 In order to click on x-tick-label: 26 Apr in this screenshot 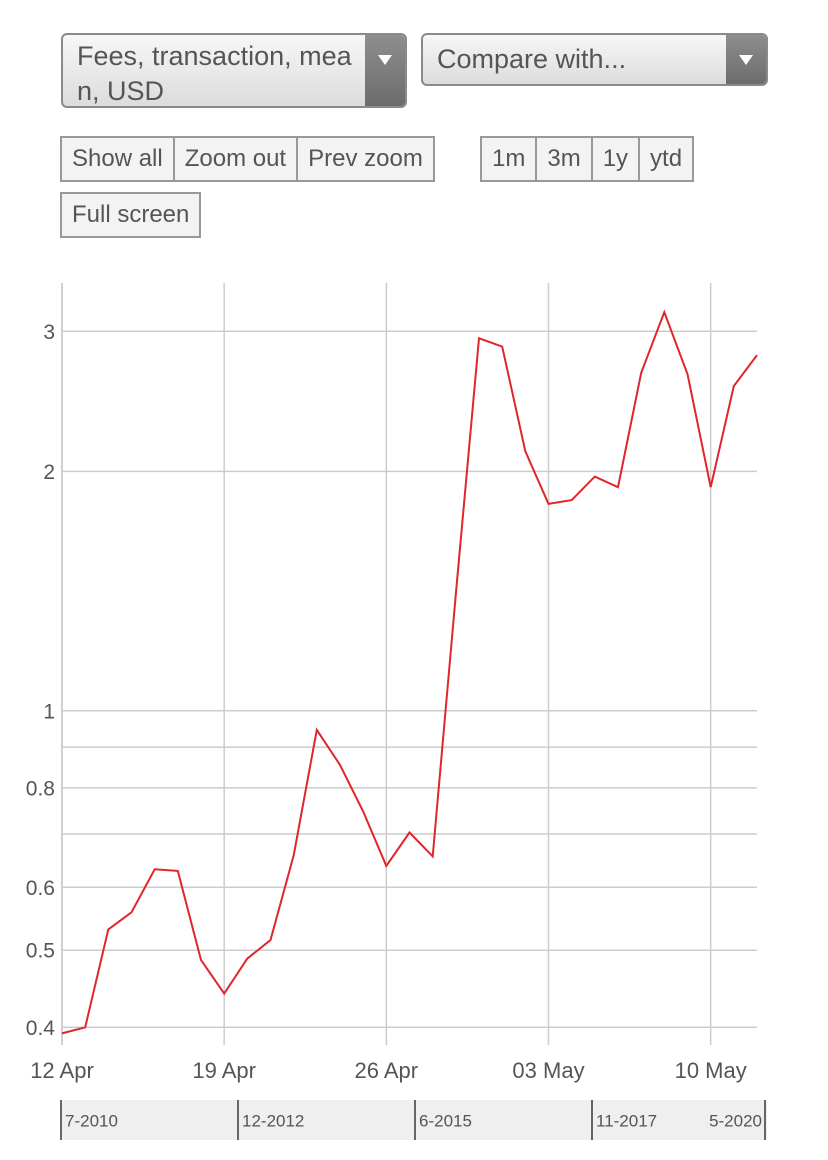, I will do `click(387, 1070)`.